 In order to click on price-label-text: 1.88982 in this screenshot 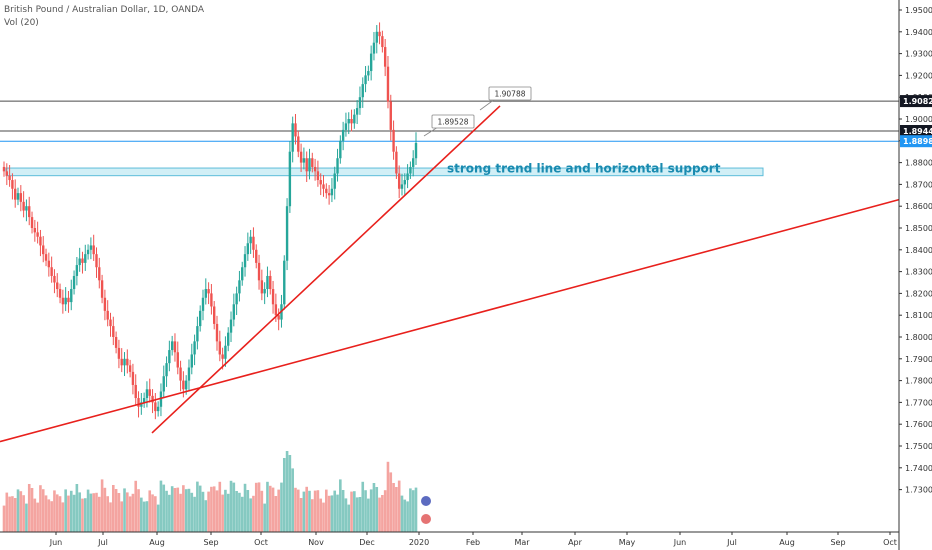, I will do `click(917, 141)`.